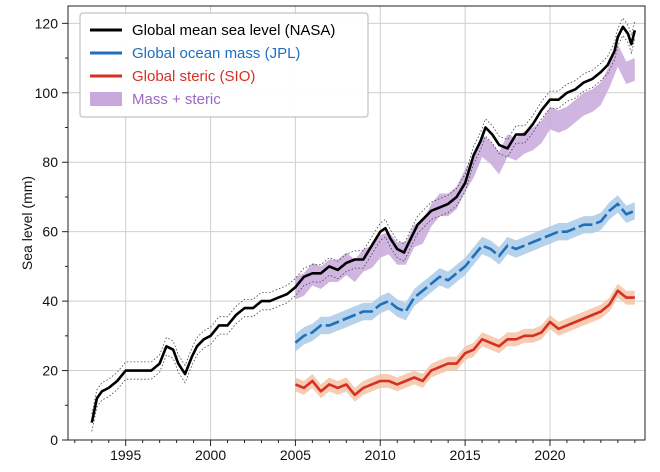  Describe the element at coordinates (47, 93) in the screenshot. I see `y-tick-label: 100` at that location.